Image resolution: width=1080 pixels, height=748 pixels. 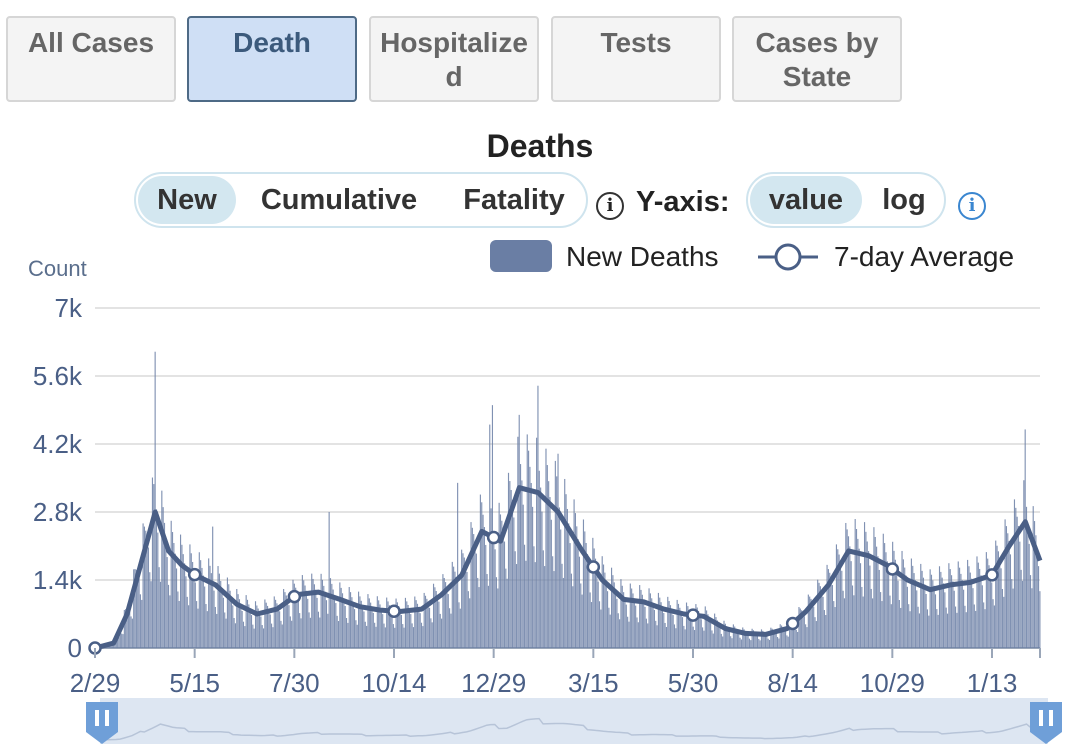 I want to click on mode-fatality-option: Fatality, so click(x=514, y=200).